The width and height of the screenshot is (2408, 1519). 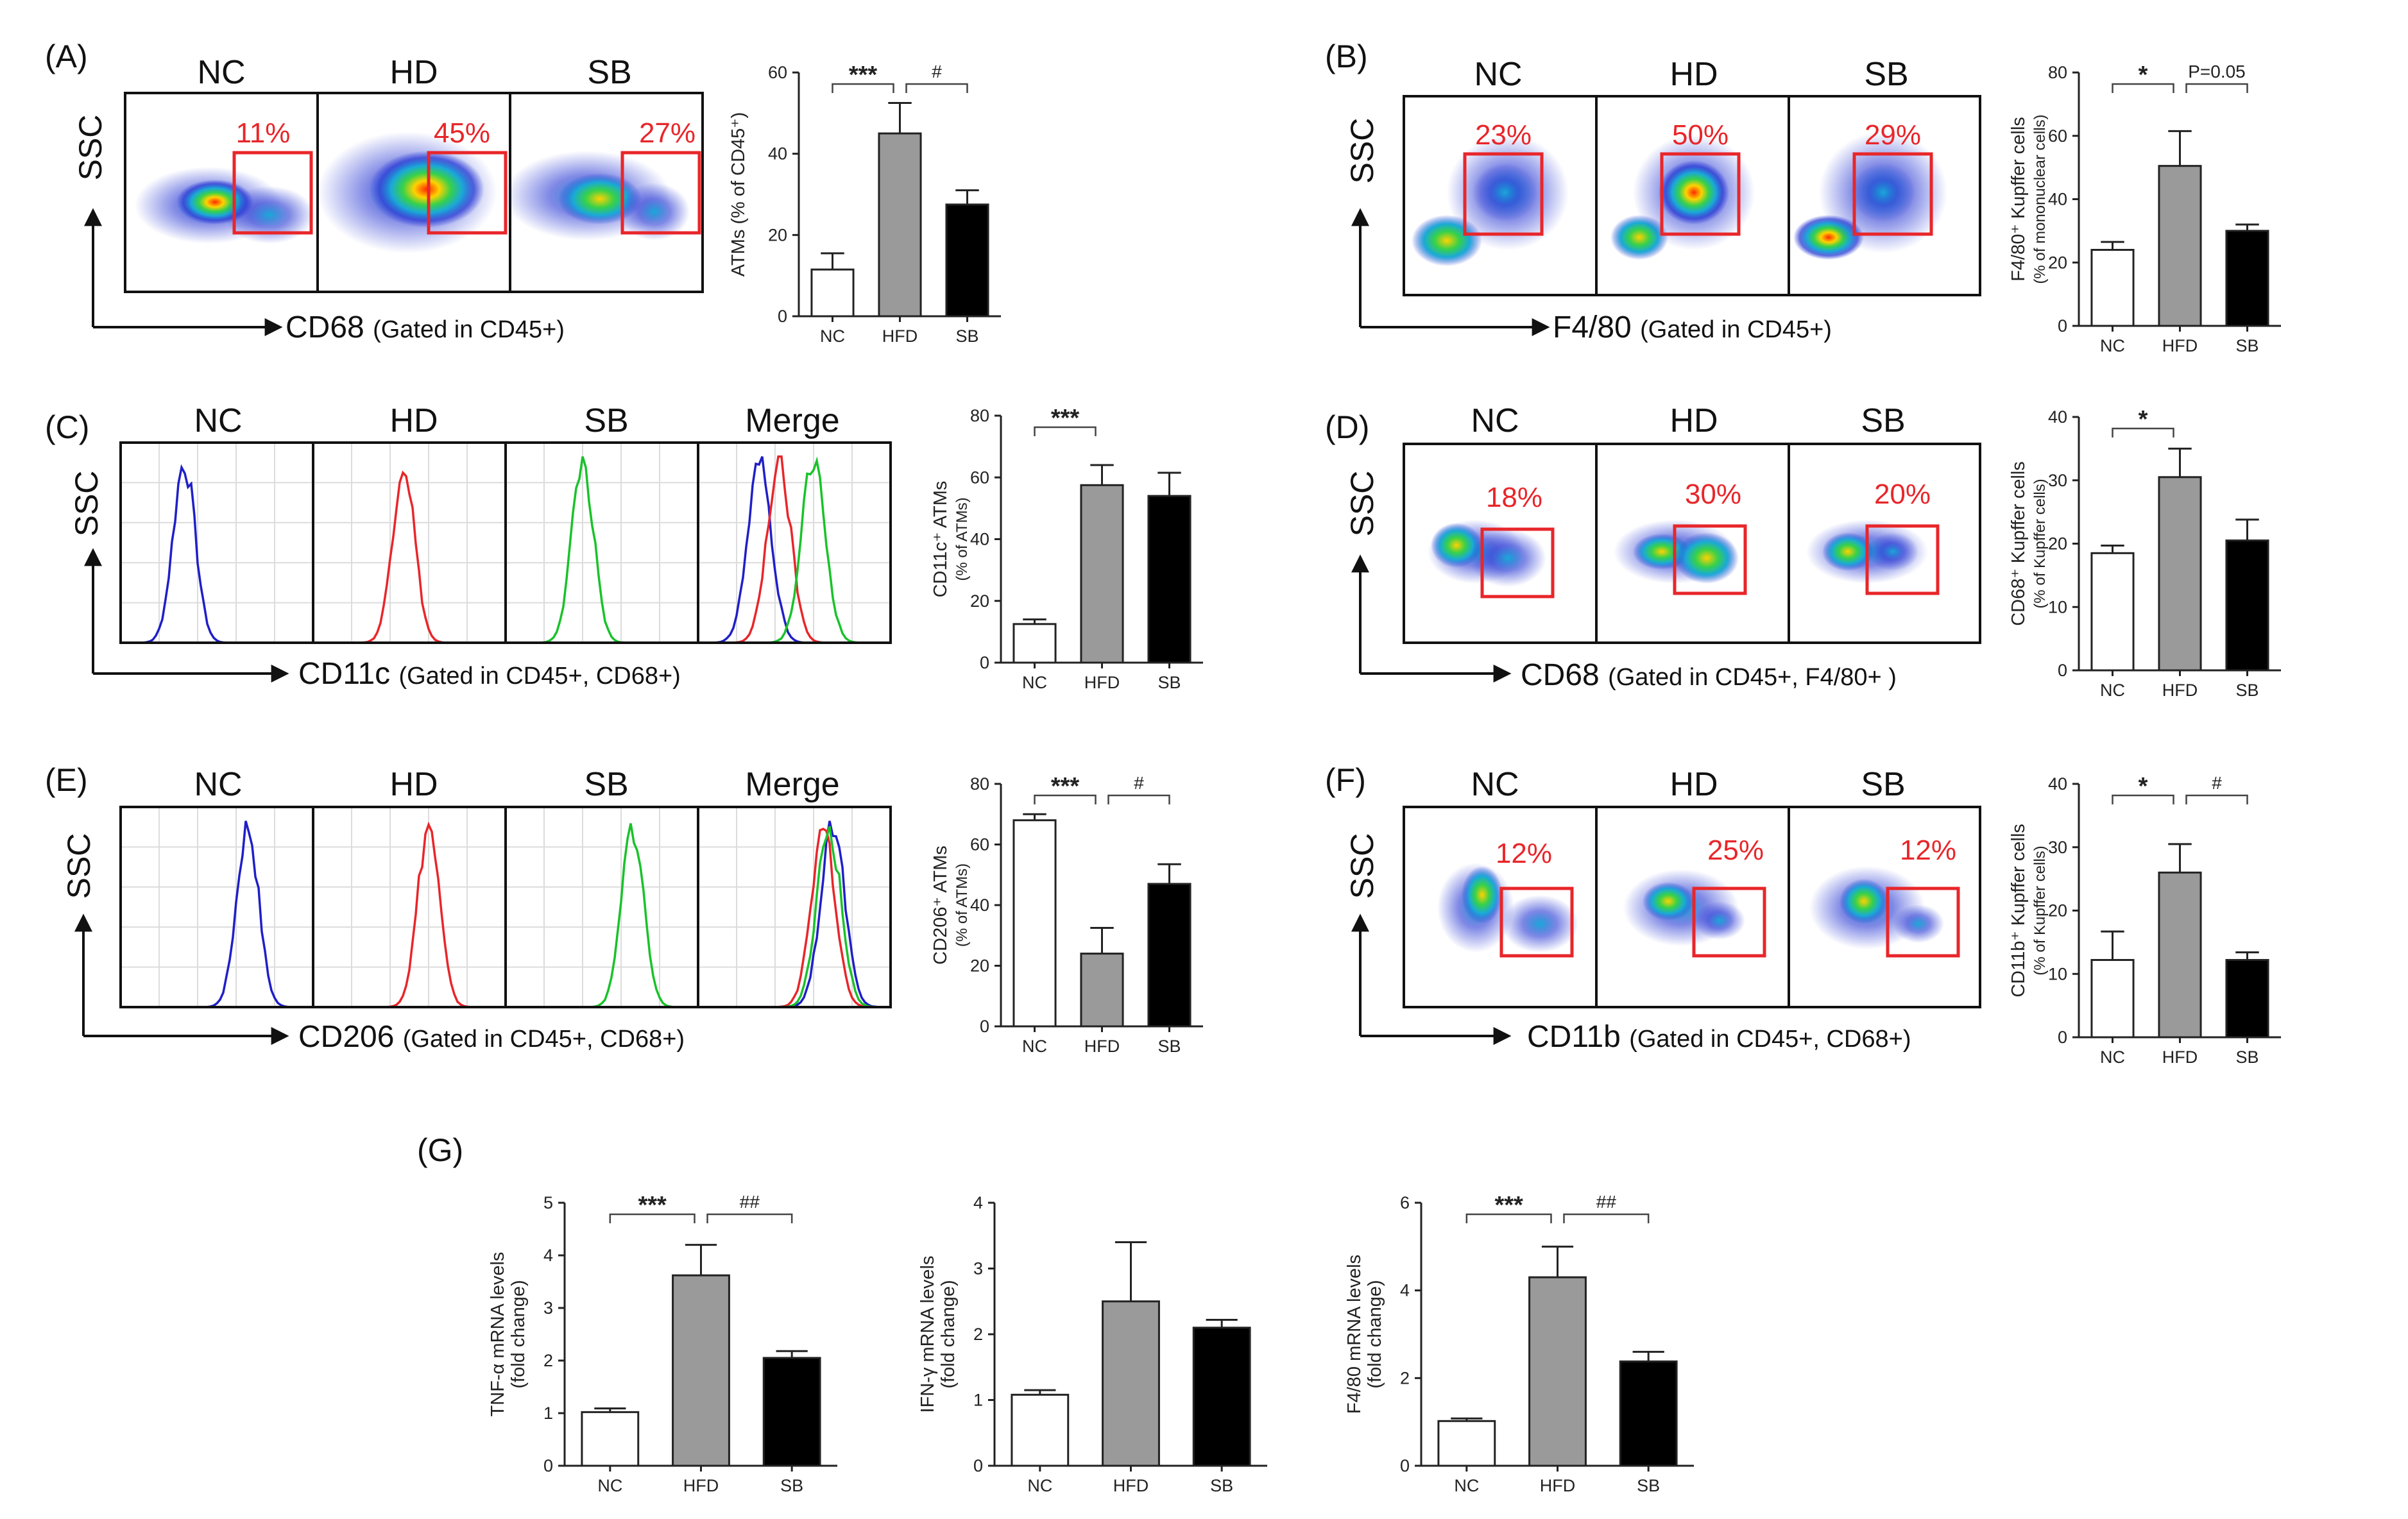 I want to click on y-axis-label: F4/80⁺ Kupffer cells, so click(x=2018, y=199).